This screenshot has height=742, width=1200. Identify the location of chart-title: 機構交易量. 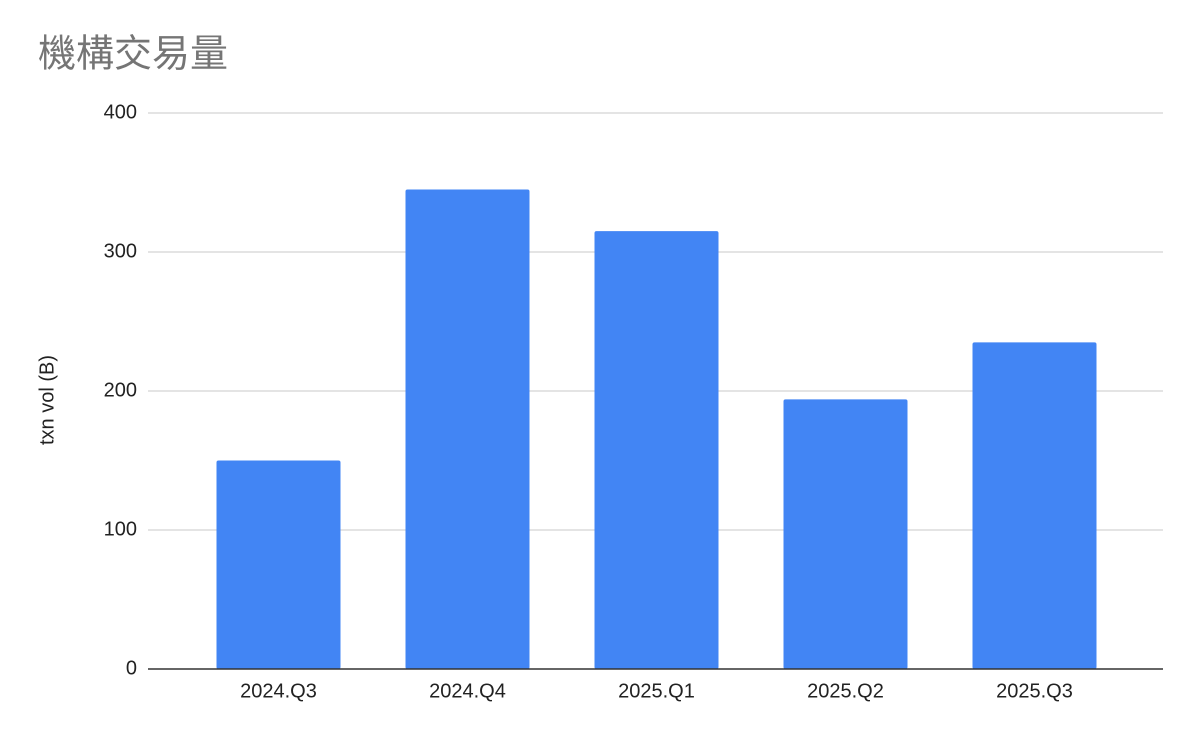
(133, 54).